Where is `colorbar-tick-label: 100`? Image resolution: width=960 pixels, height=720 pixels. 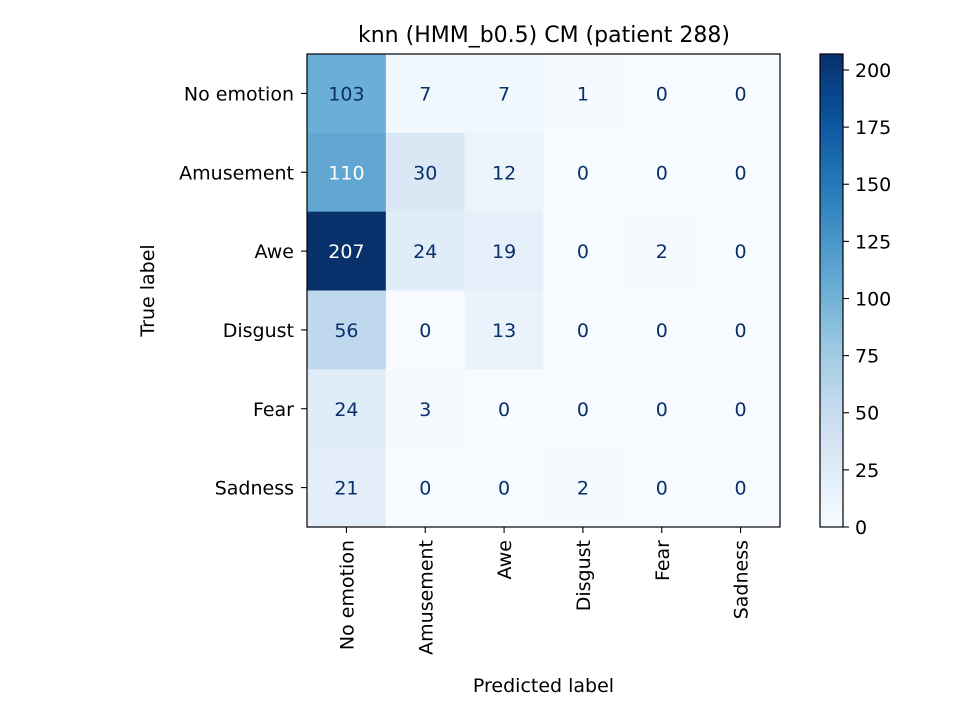 colorbar-tick-label: 100 is located at coordinates (873, 299).